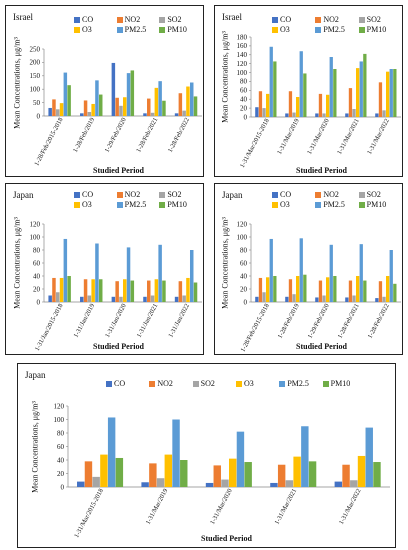 Image resolution: width=408 pixels, height=550 pixels. Describe the element at coordinates (179, 321) in the screenshot. I see `x-tick-label: 1-31/Jan/2022` at that location.